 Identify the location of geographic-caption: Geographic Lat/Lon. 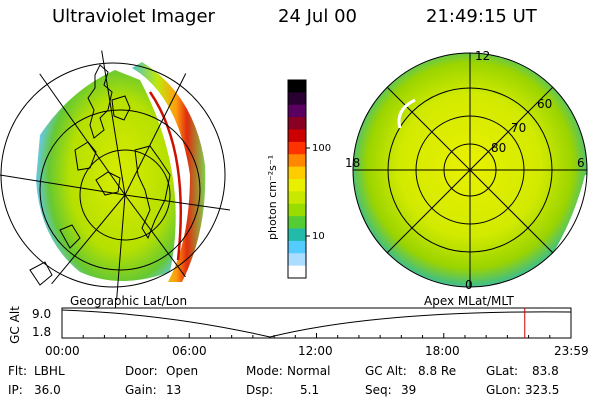
(129, 301).